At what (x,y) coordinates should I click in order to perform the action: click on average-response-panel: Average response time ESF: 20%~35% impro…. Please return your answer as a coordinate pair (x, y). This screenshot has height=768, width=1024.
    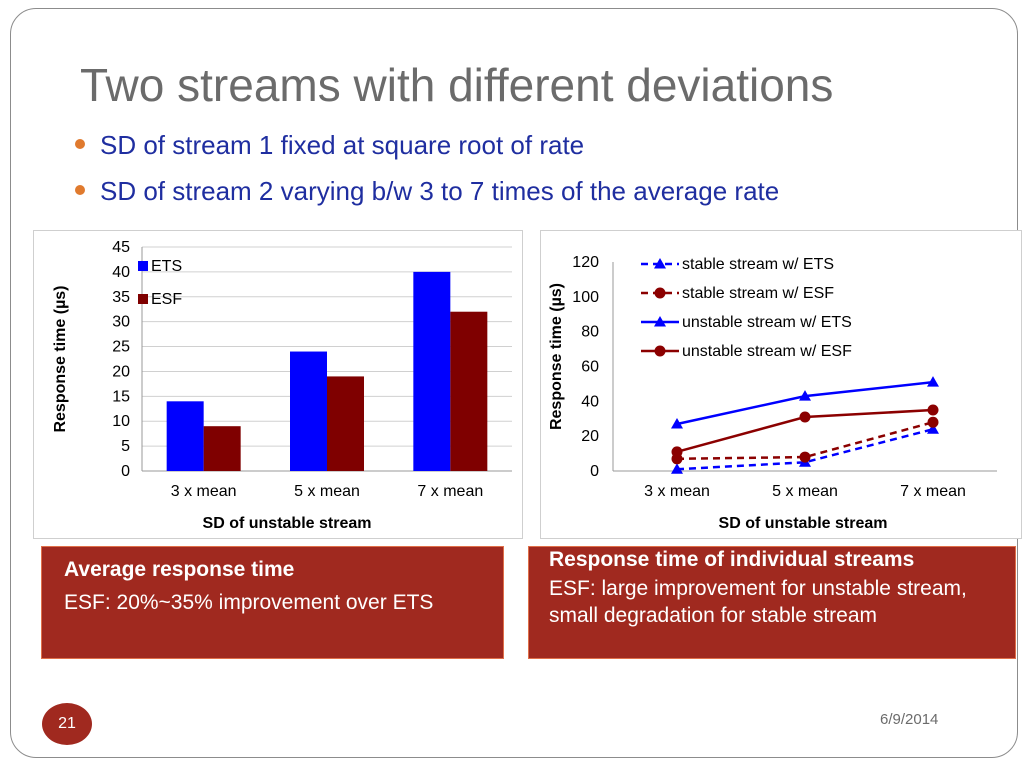
    Looking at the image, I should click on (272, 602).